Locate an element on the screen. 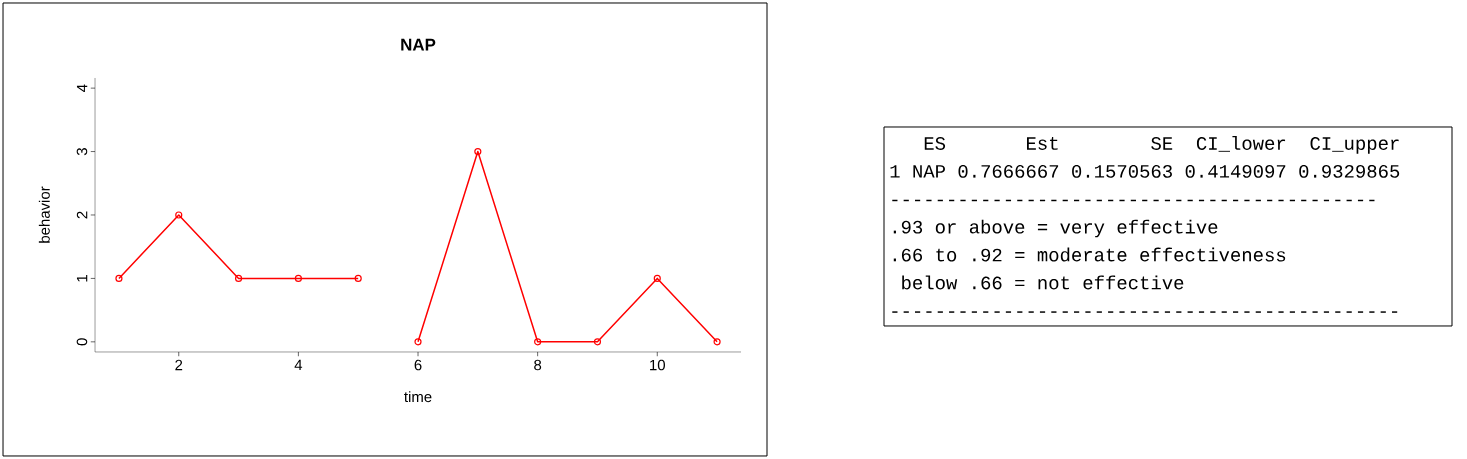  text: .93 or above = very effective is located at coordinates (1055, 228).